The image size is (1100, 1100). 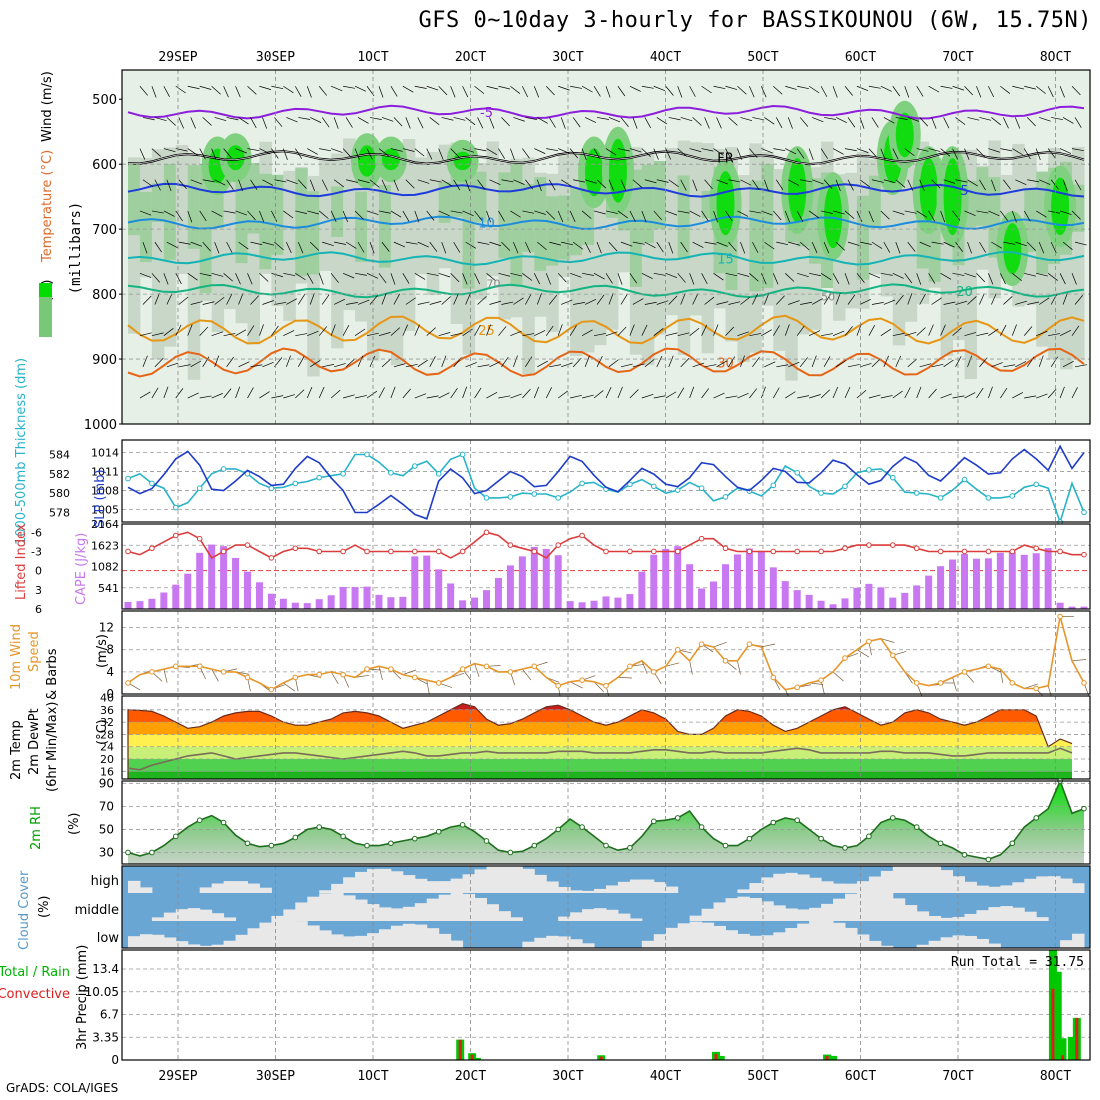 What do you see at coordinates (107, 698) in the screenshot?
I see `temp-tick-label: 40` at bounding box center [107, 698].